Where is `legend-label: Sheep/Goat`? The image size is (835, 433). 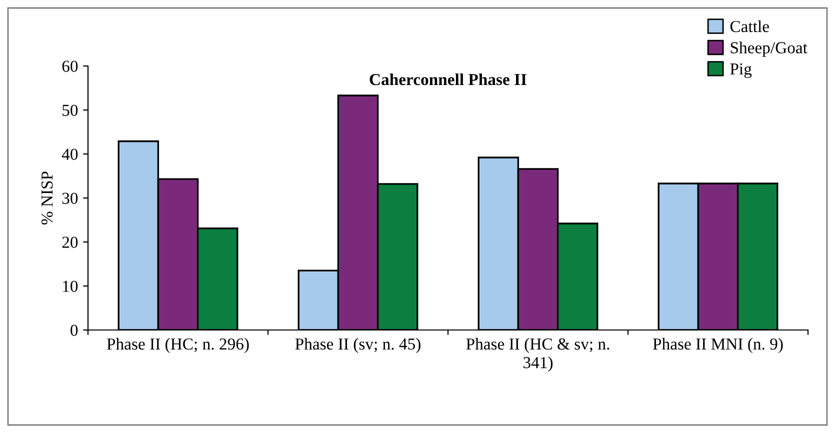
legend-label: Sheep/Goat is located at coordinates (769, 49).